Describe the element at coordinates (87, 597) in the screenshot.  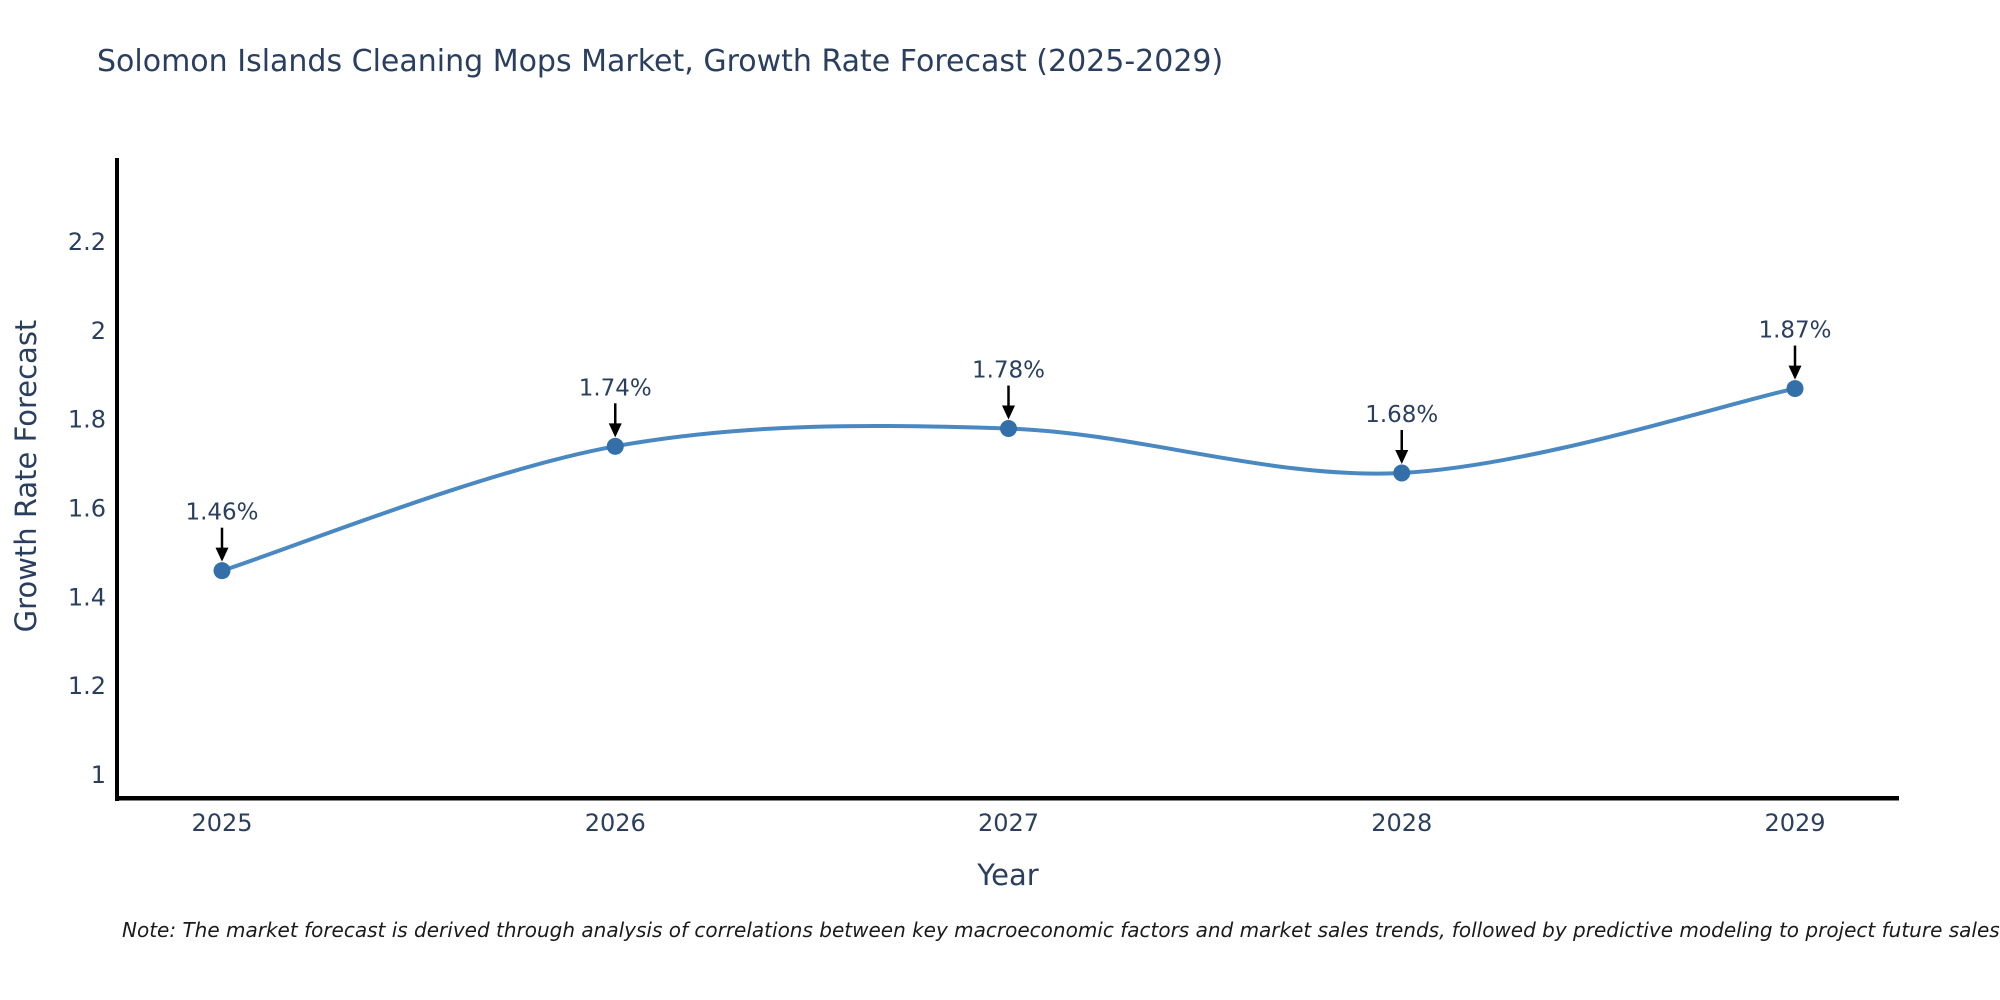
I see `y-tick-label-1.4: 1.4` at that location.